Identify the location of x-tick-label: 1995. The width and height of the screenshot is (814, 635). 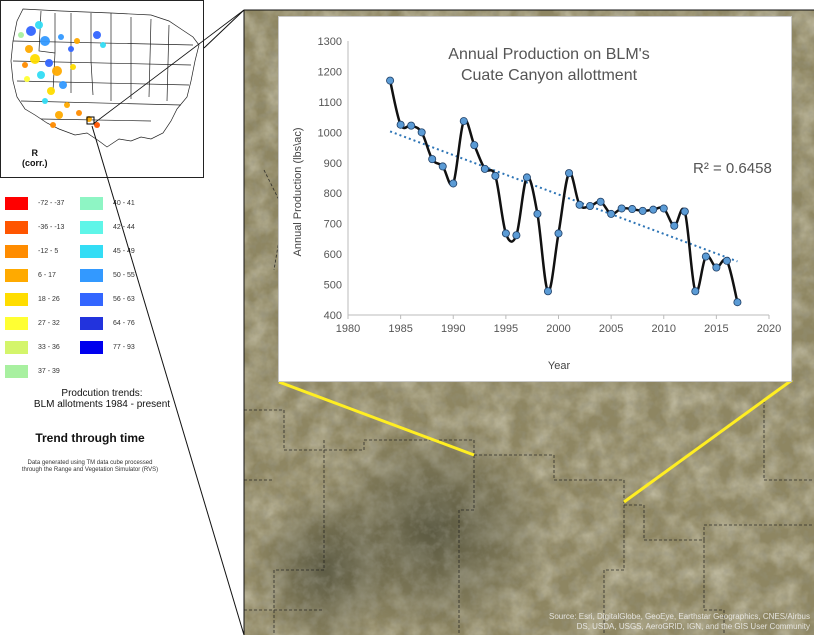
(506, 329).